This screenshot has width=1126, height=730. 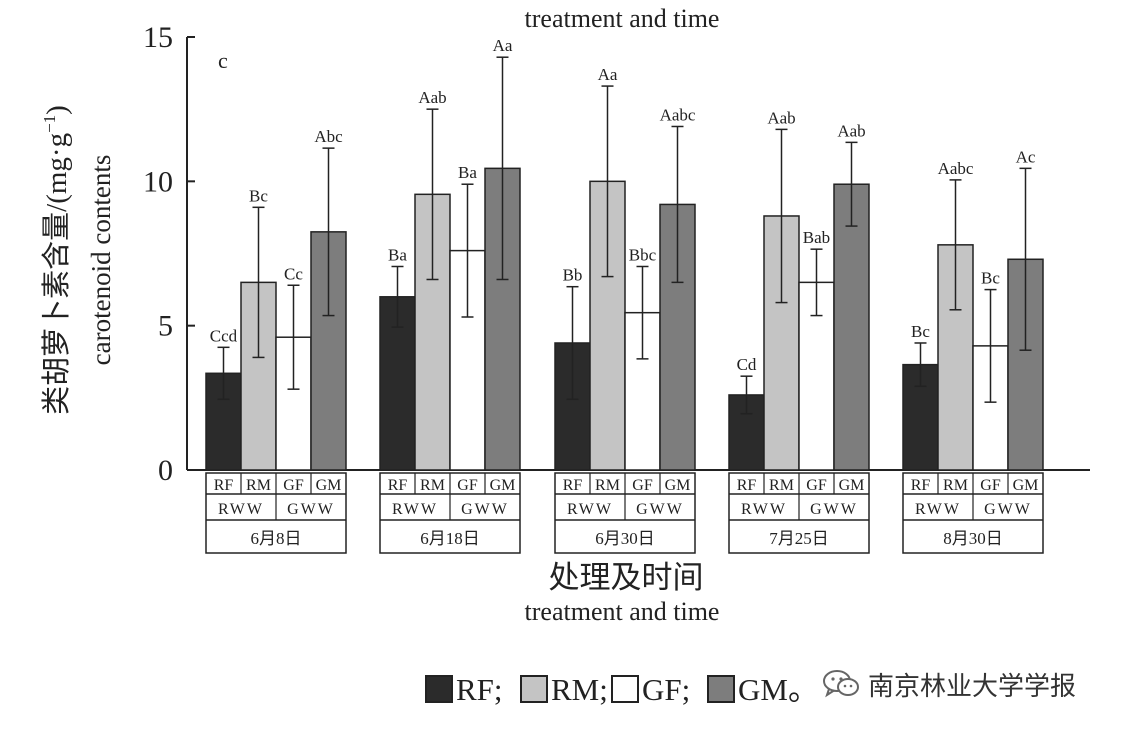 What do you see at coordinates (276, 538) in the screenshot?
I see `date-label: 6月8日` at bounding box center [276, 538].